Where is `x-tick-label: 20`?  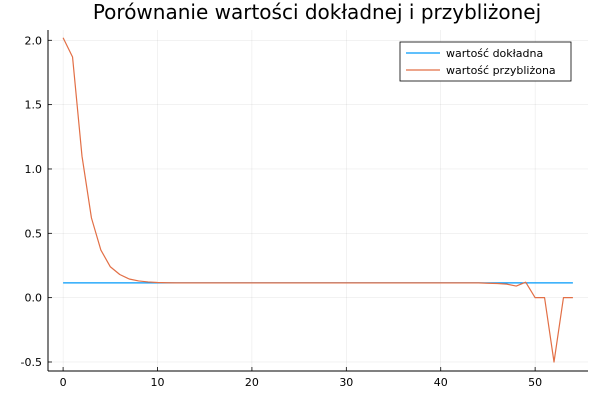
x-tick-label: 20 is located at coordinates (252, 382).